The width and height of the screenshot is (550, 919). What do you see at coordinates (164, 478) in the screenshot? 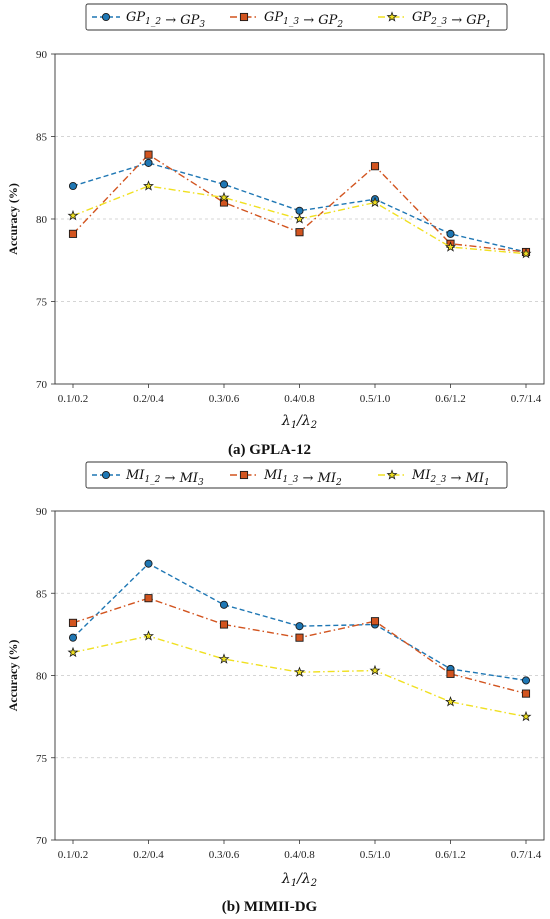
I see `legend-label: MI1_2 → MI3` at bounding box center [164, 478].